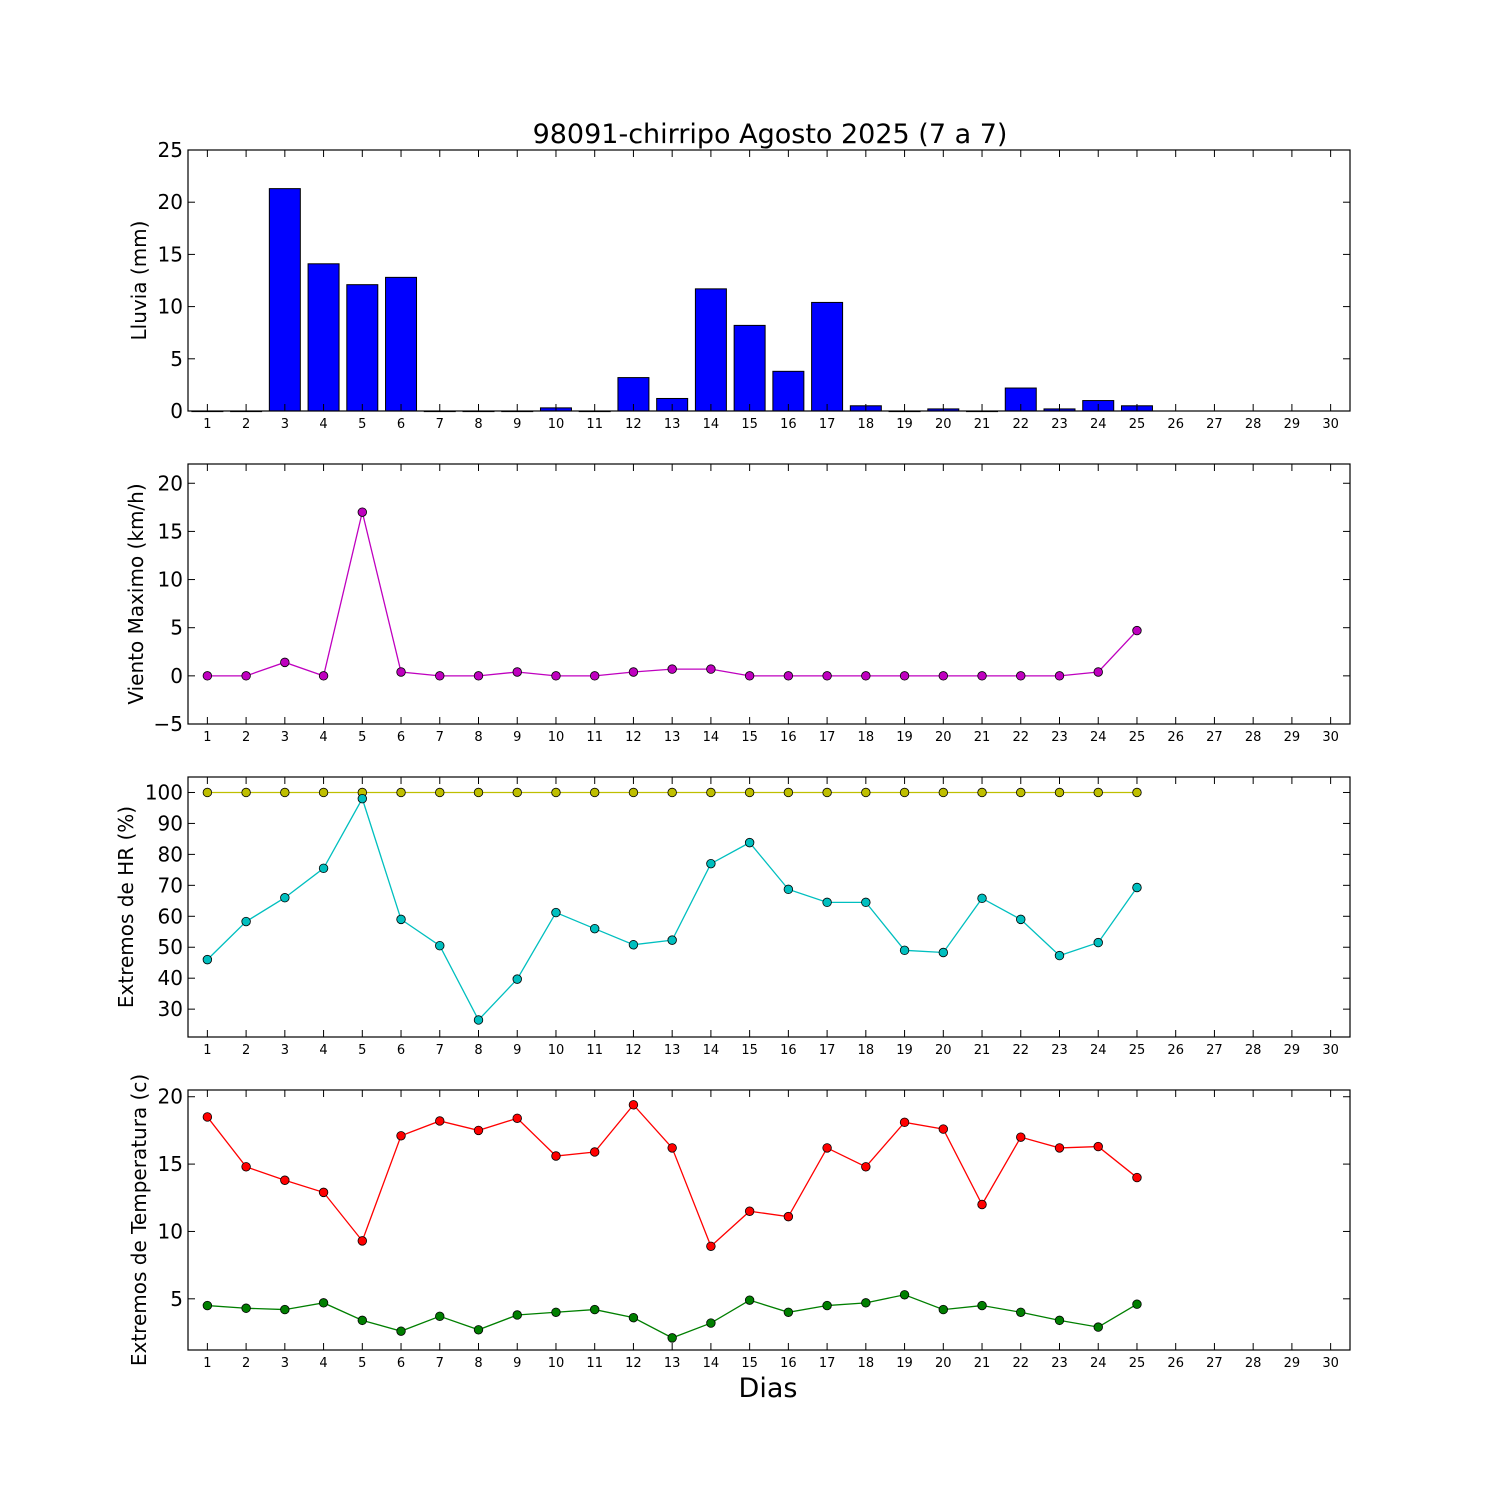 This screenshot has height=1500, width=1500. I want to click on x-tick-label: 12, so click(633, 424).